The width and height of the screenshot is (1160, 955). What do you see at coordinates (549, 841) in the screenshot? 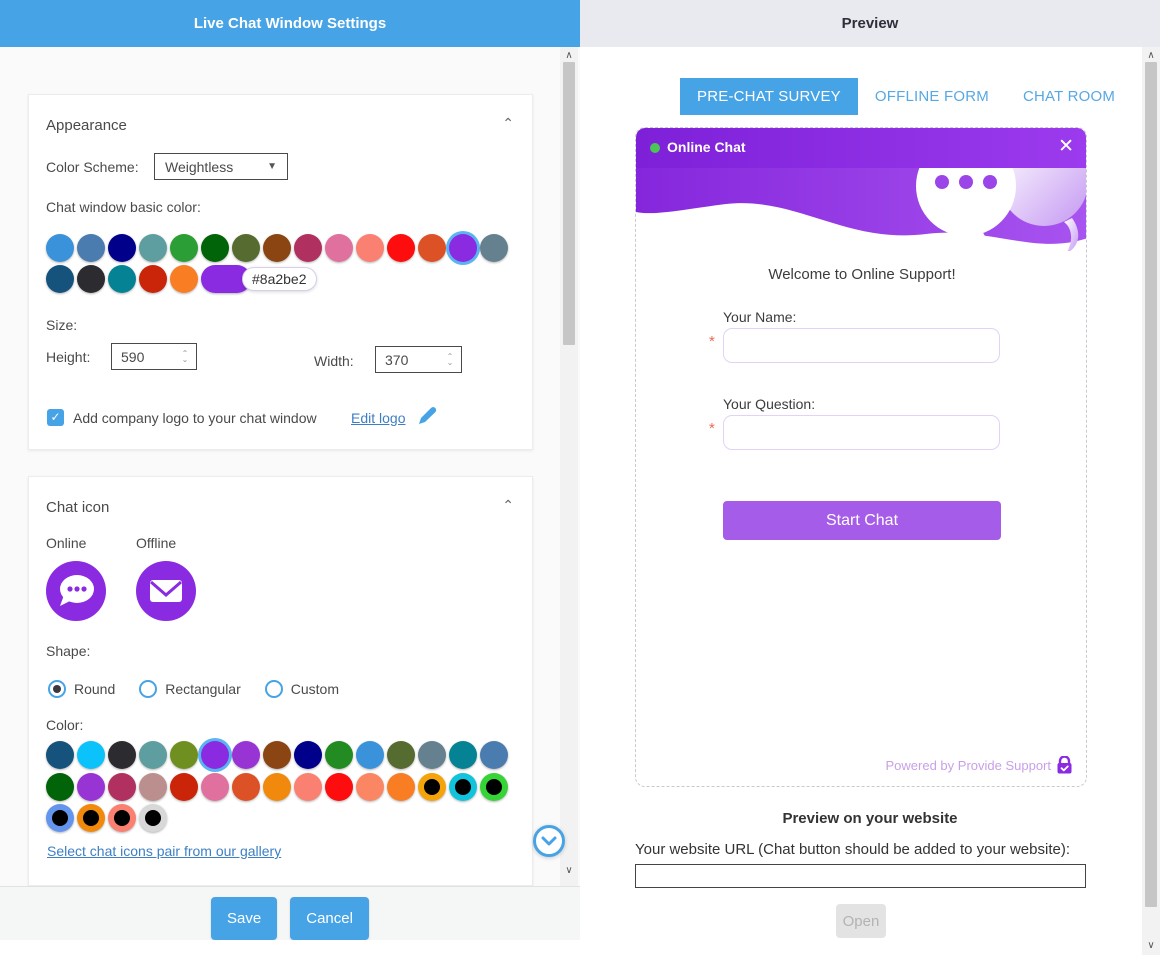
I see `scroll-down-button` at bounding box center [549, 841].